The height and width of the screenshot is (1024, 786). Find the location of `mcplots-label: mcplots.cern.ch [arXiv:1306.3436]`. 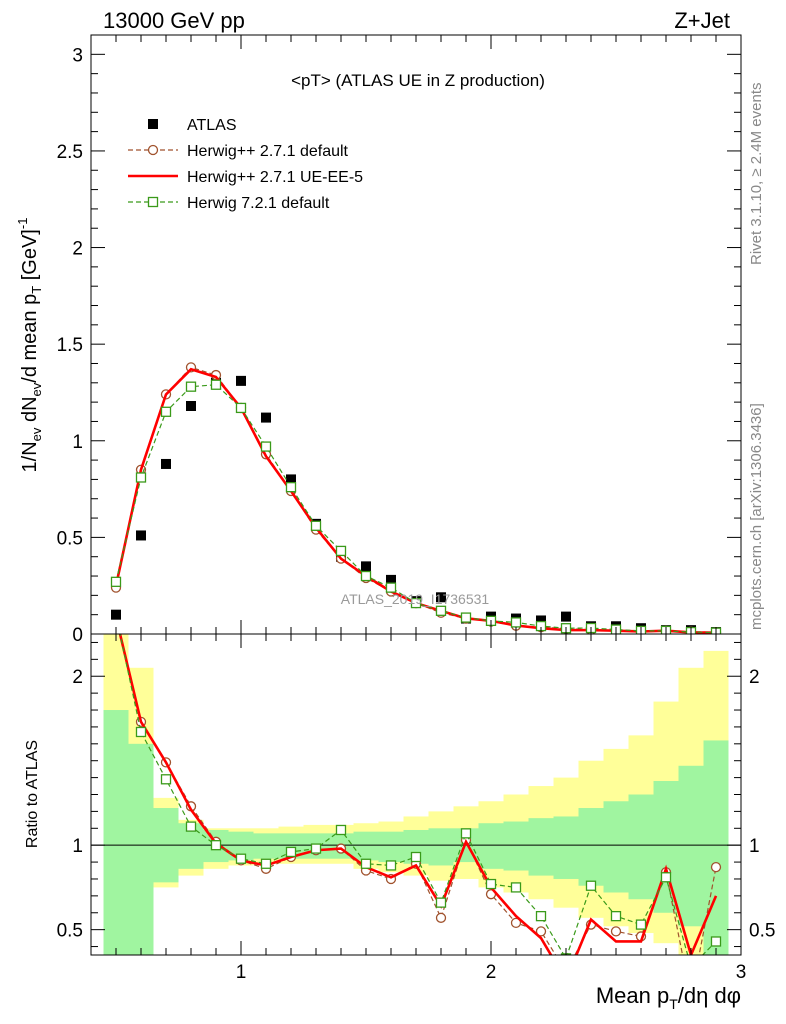

mcplots-label: mcplots.cern.ch [arXiv:1306.3436] is located at coordinates (756, 516).